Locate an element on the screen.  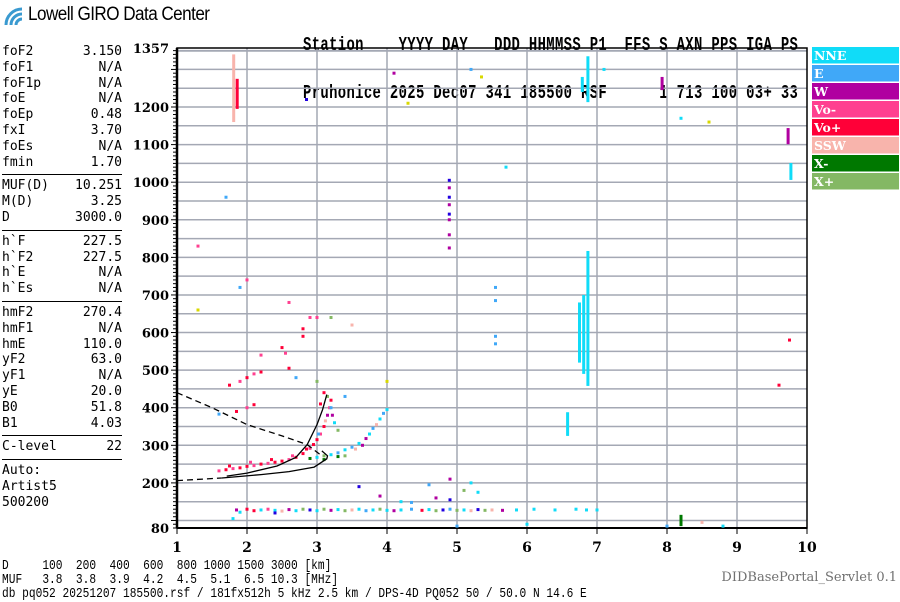
param-row: C-level 22 is located at coordinates (62, 447).